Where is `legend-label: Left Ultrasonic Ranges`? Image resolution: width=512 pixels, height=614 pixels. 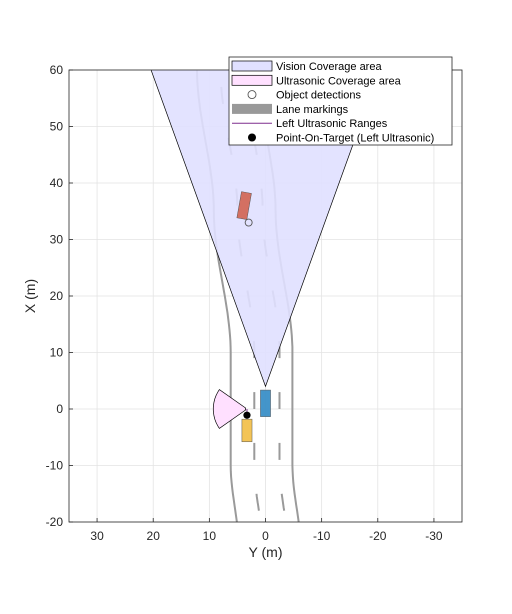
legend-label: Left Ultrasonic Ranges is located at coordinates (332, 124).